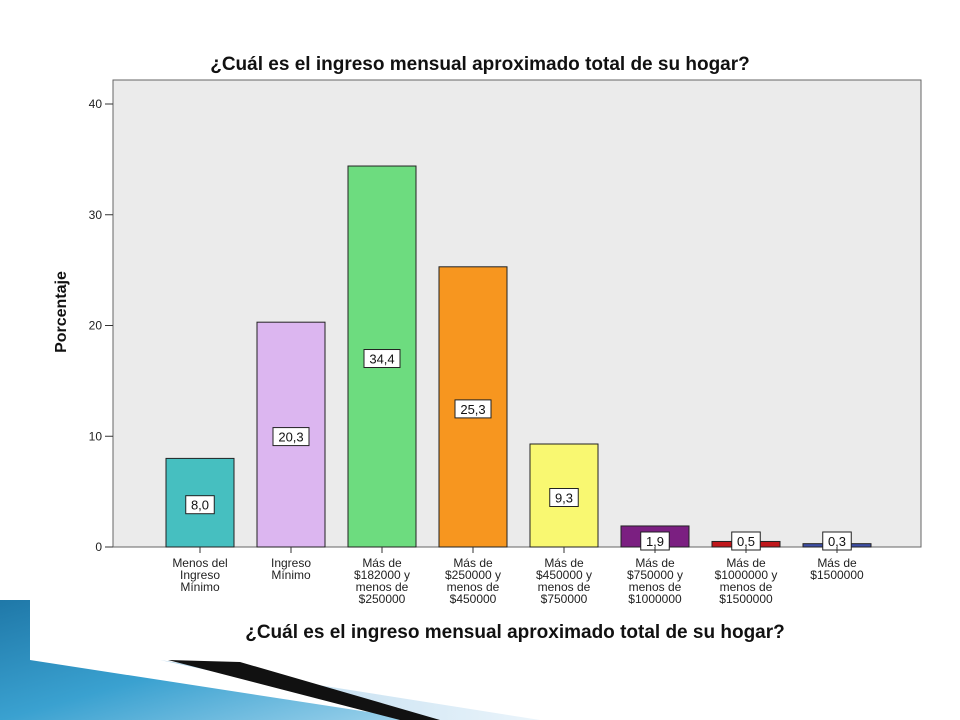 The height and width of the screenshot is (720, 960). What do you see at coordinates (98, 547) in the screenshot?
I see `y-tick-label: 0` at bounding box center [98, 547].